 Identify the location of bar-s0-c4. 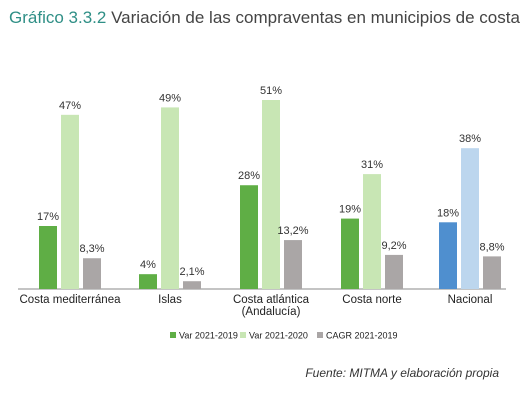
(448, 255).